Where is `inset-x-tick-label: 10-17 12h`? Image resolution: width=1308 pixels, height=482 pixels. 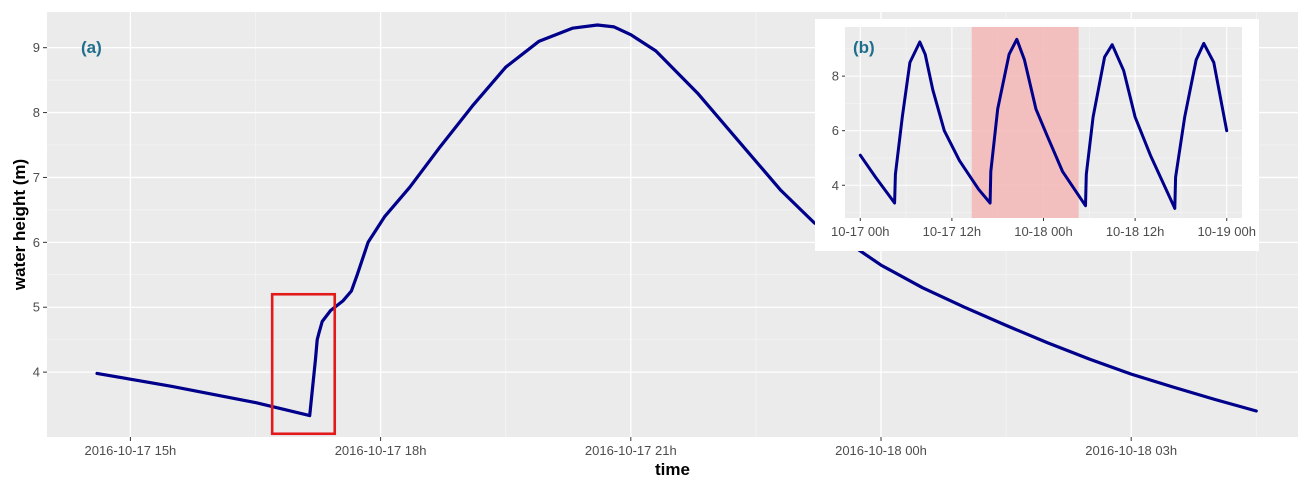 inset-x-tick-label: 10-17 12h is located at coordinates (952, 231).